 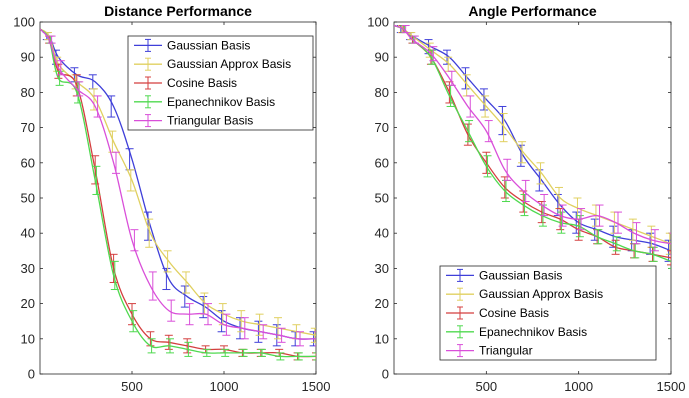 I want to click on distance-y-tick-label: 0, so click(x=31, y=374).